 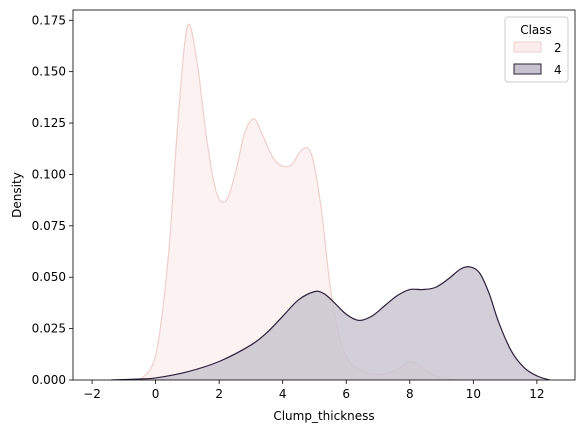 I want to click on x-tick-label: 10, so click(x=473, y=394).